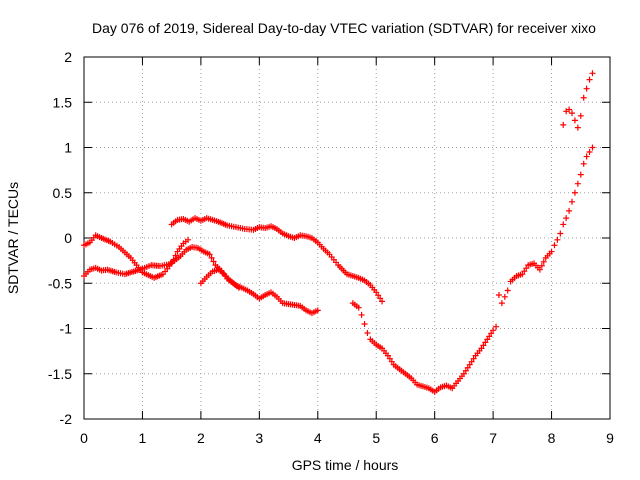  I want to click on y-axis-label: SDTVAR / TECUs, so click(13, 238).